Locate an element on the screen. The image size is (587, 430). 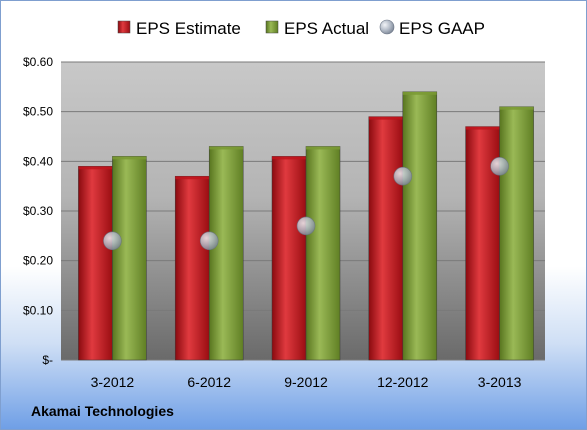
x-tick-label: 3-2012 is located at coordinates (113, 382).